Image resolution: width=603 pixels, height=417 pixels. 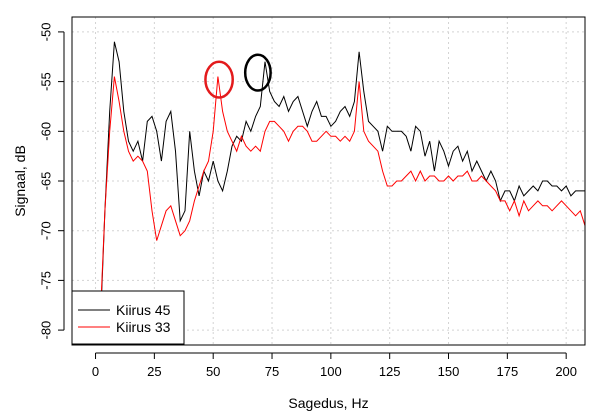 I want to click on x-tick-label: 200, so click(x=566, y=371).